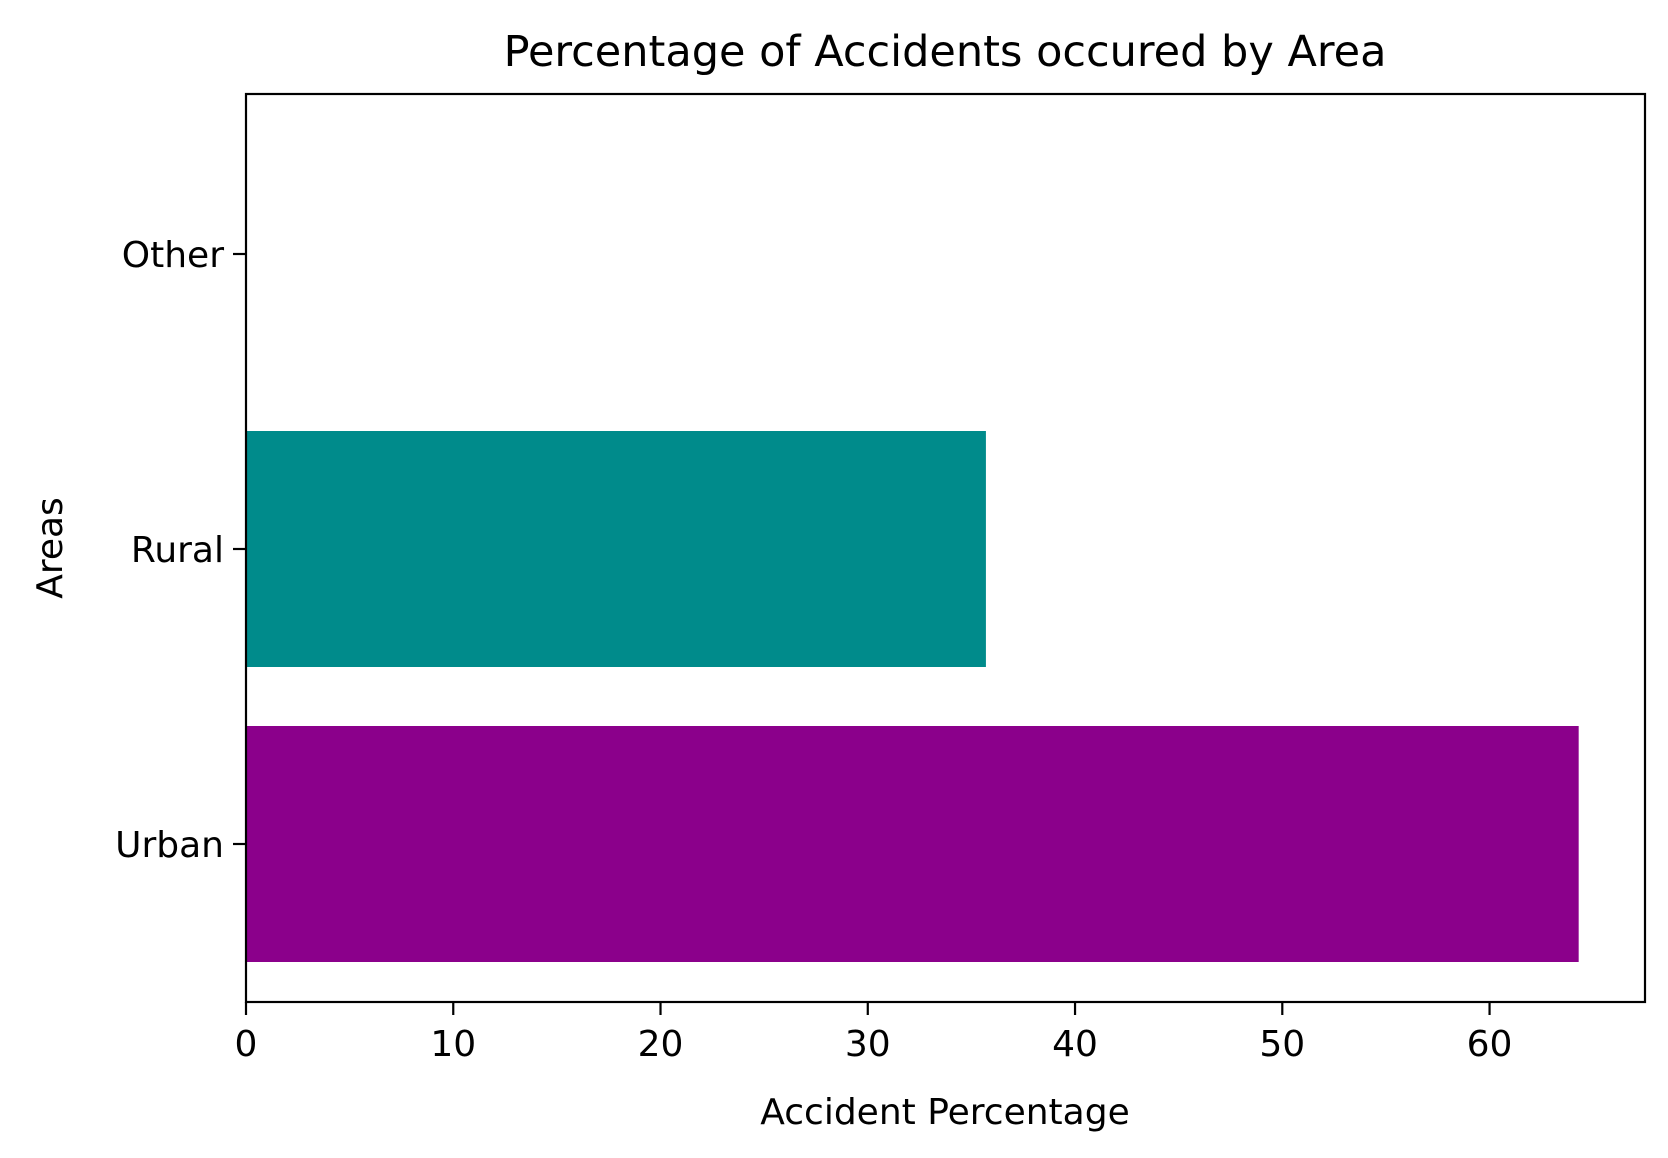 This screenshot has height=1158, width=1668. Describe the element at coordinates (945, 52) in the screenshot. I see `chart-title: Percentage of Accidents occured by Area` at that location.